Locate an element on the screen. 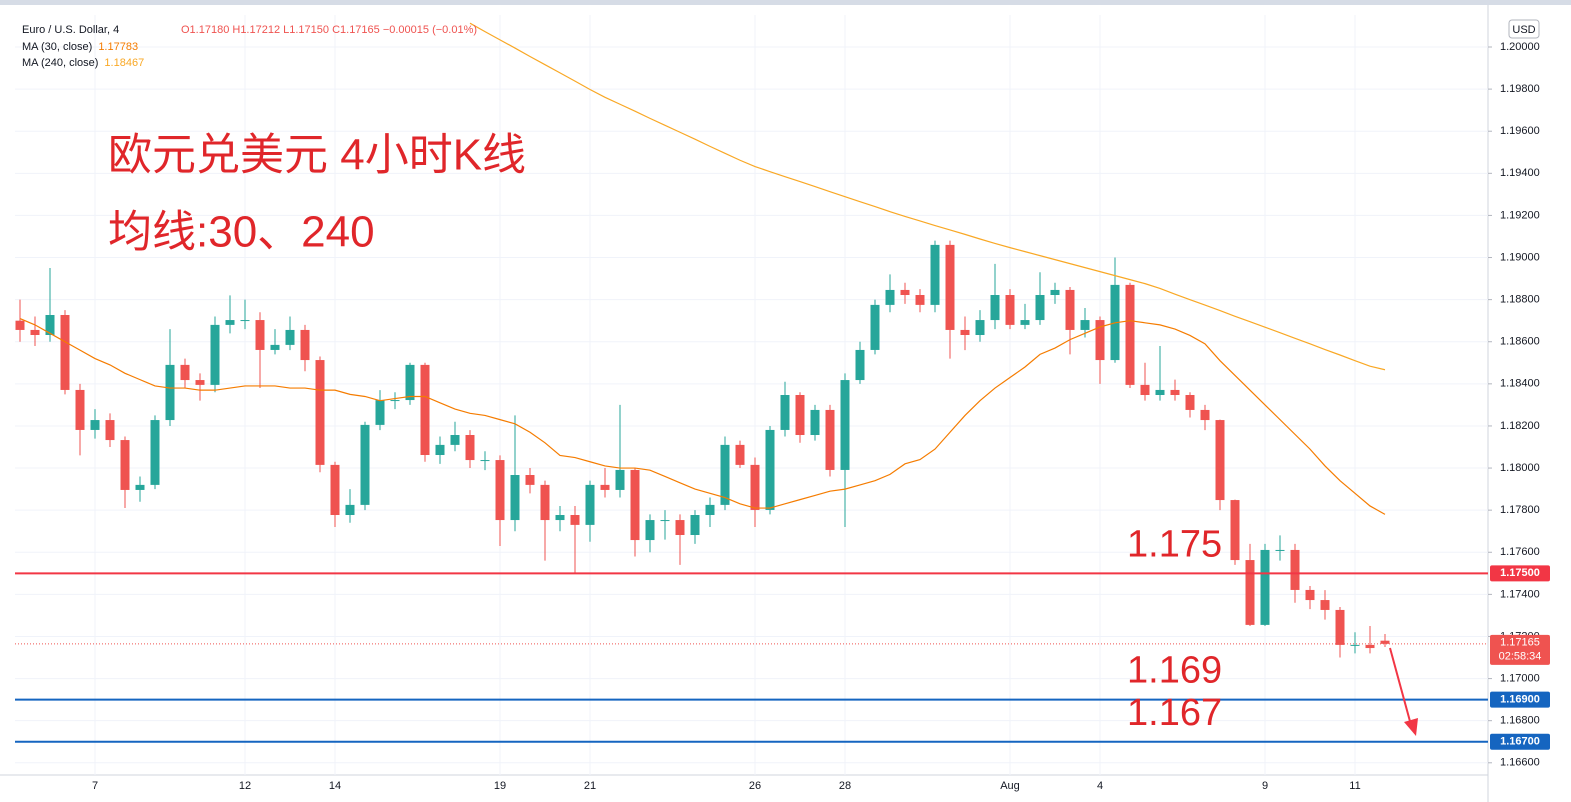 The width and height of the screenshot is (1571, 802). y-tick-label: 1.18600 is located at coordinates (1520, 342).